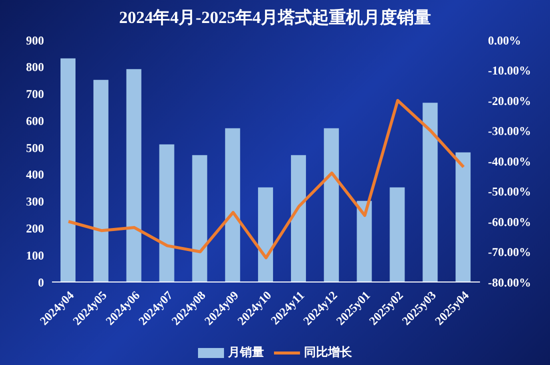  I want to click on y-tick-label: 200, so click(35, 228).